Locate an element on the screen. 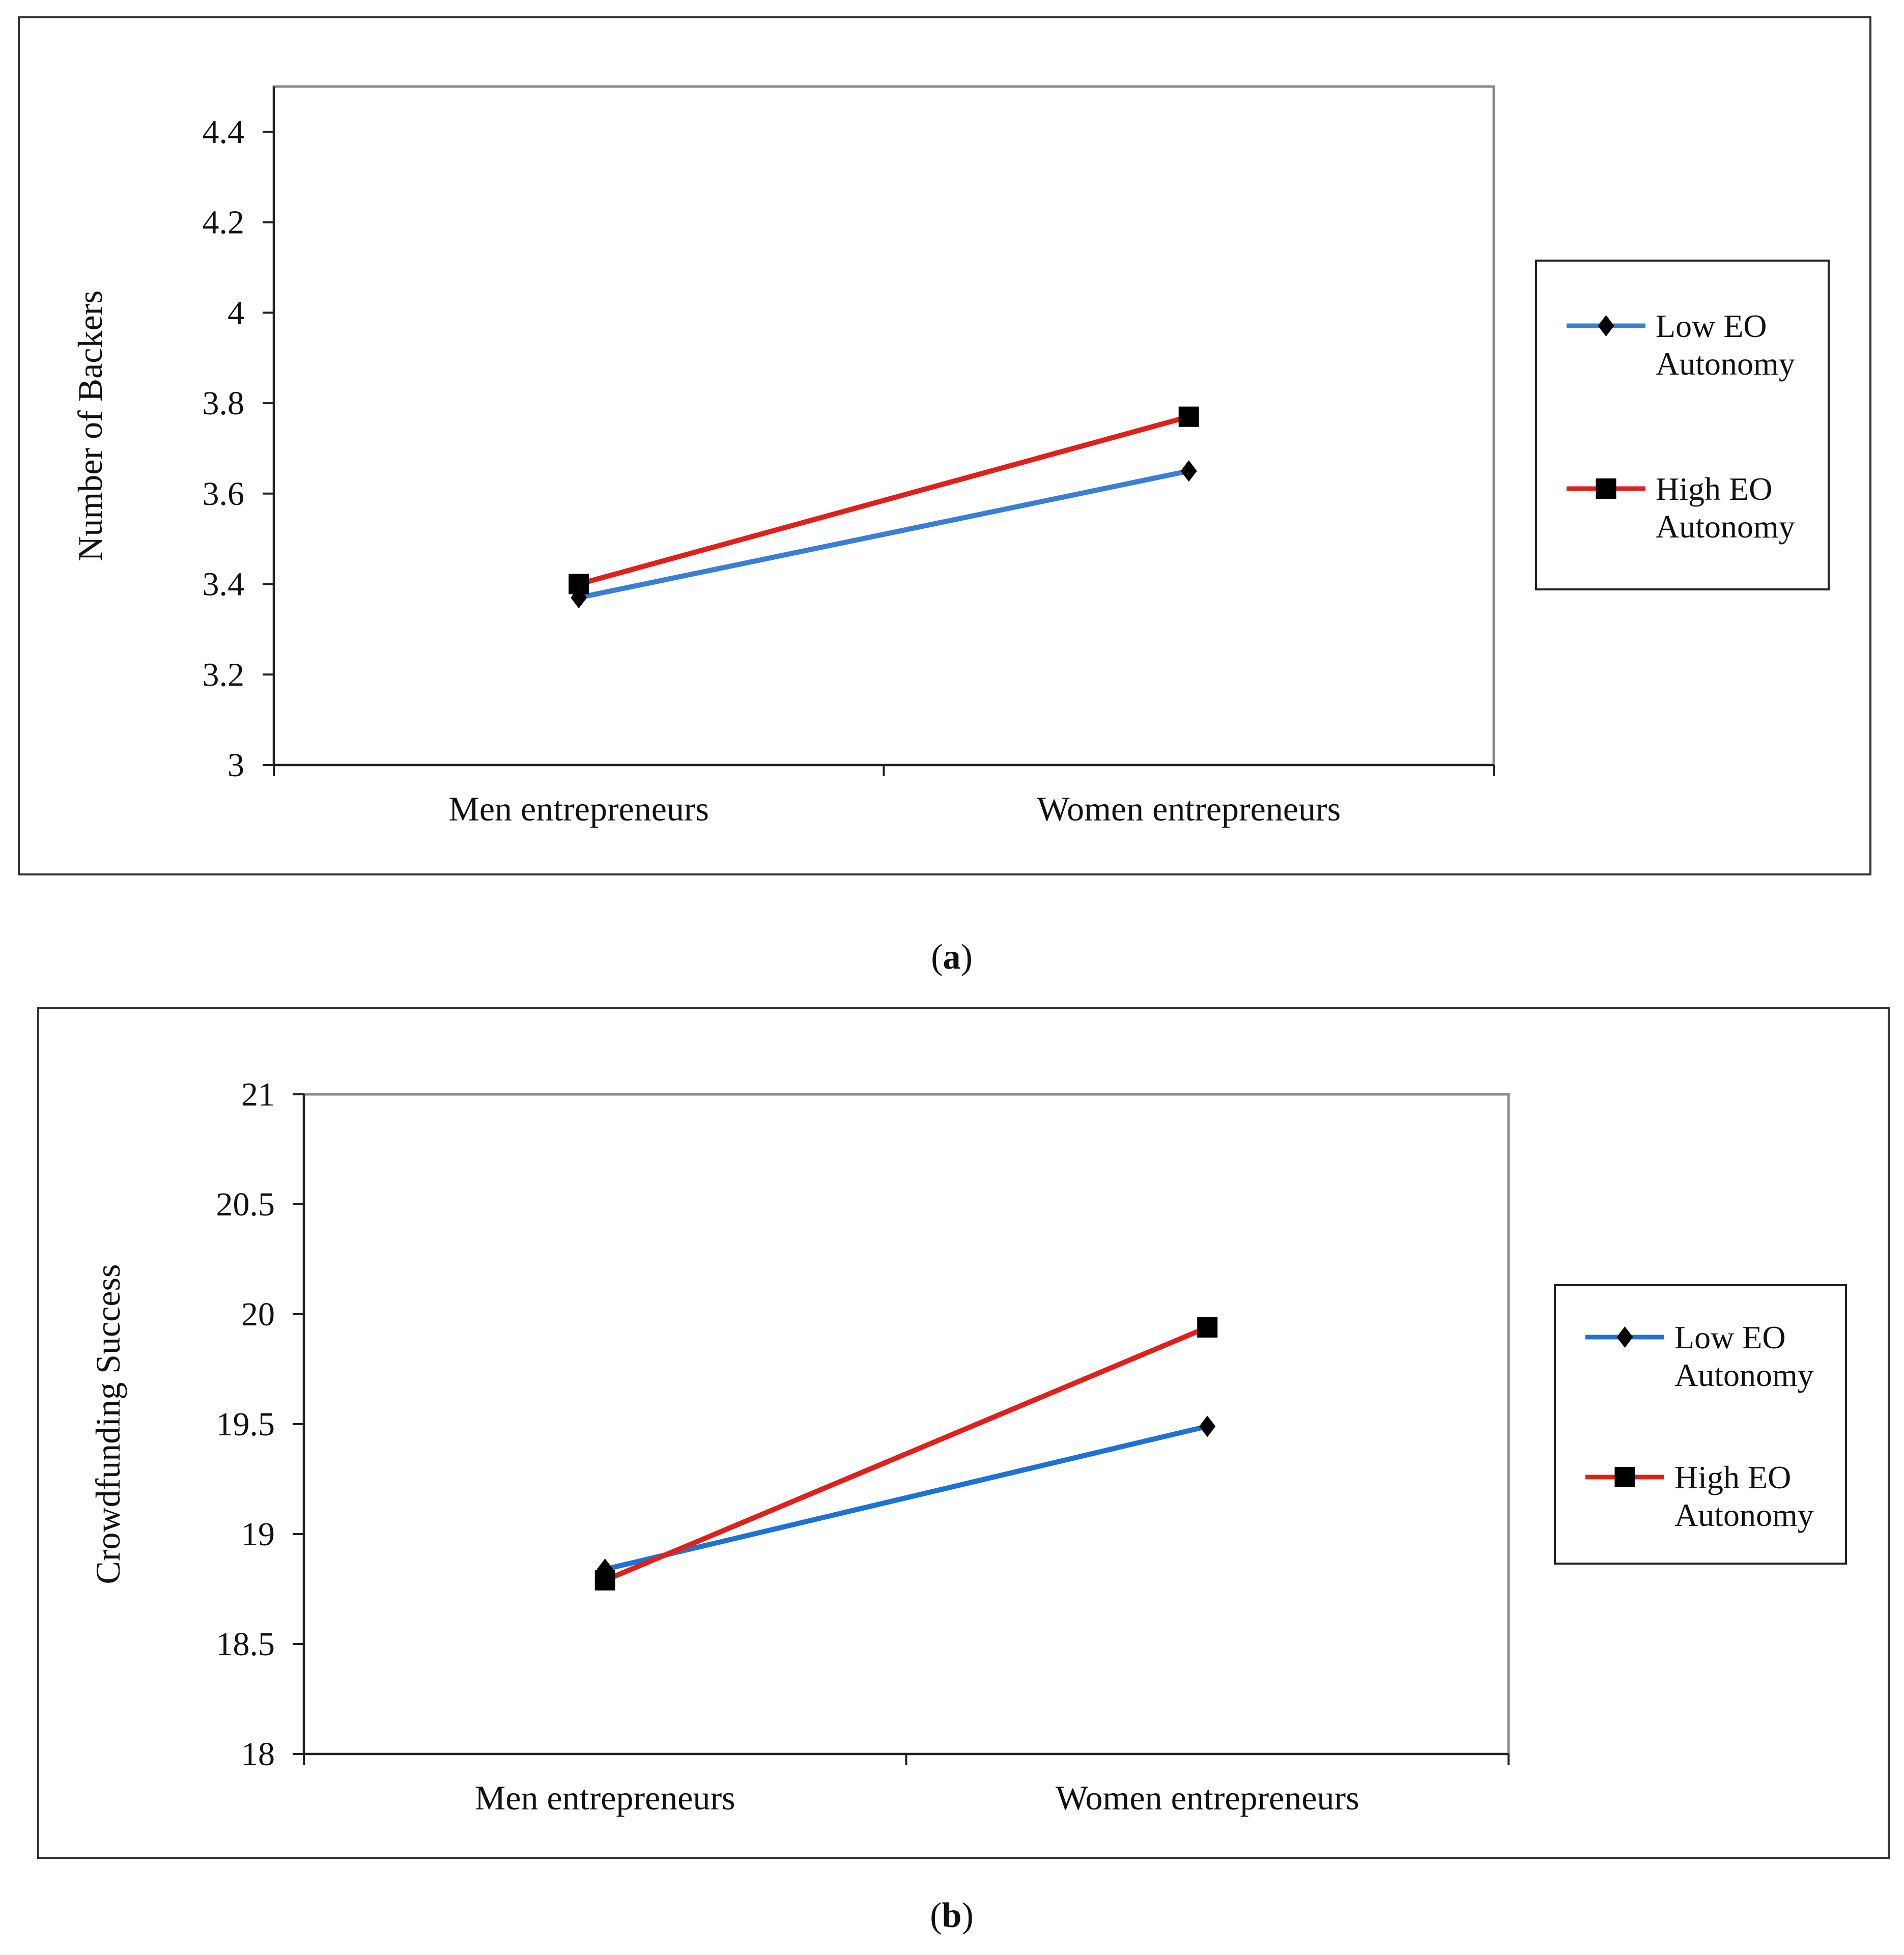 The image size is (1904, 1955). panel-caption: (b) is located at coordinates (952, 1915).